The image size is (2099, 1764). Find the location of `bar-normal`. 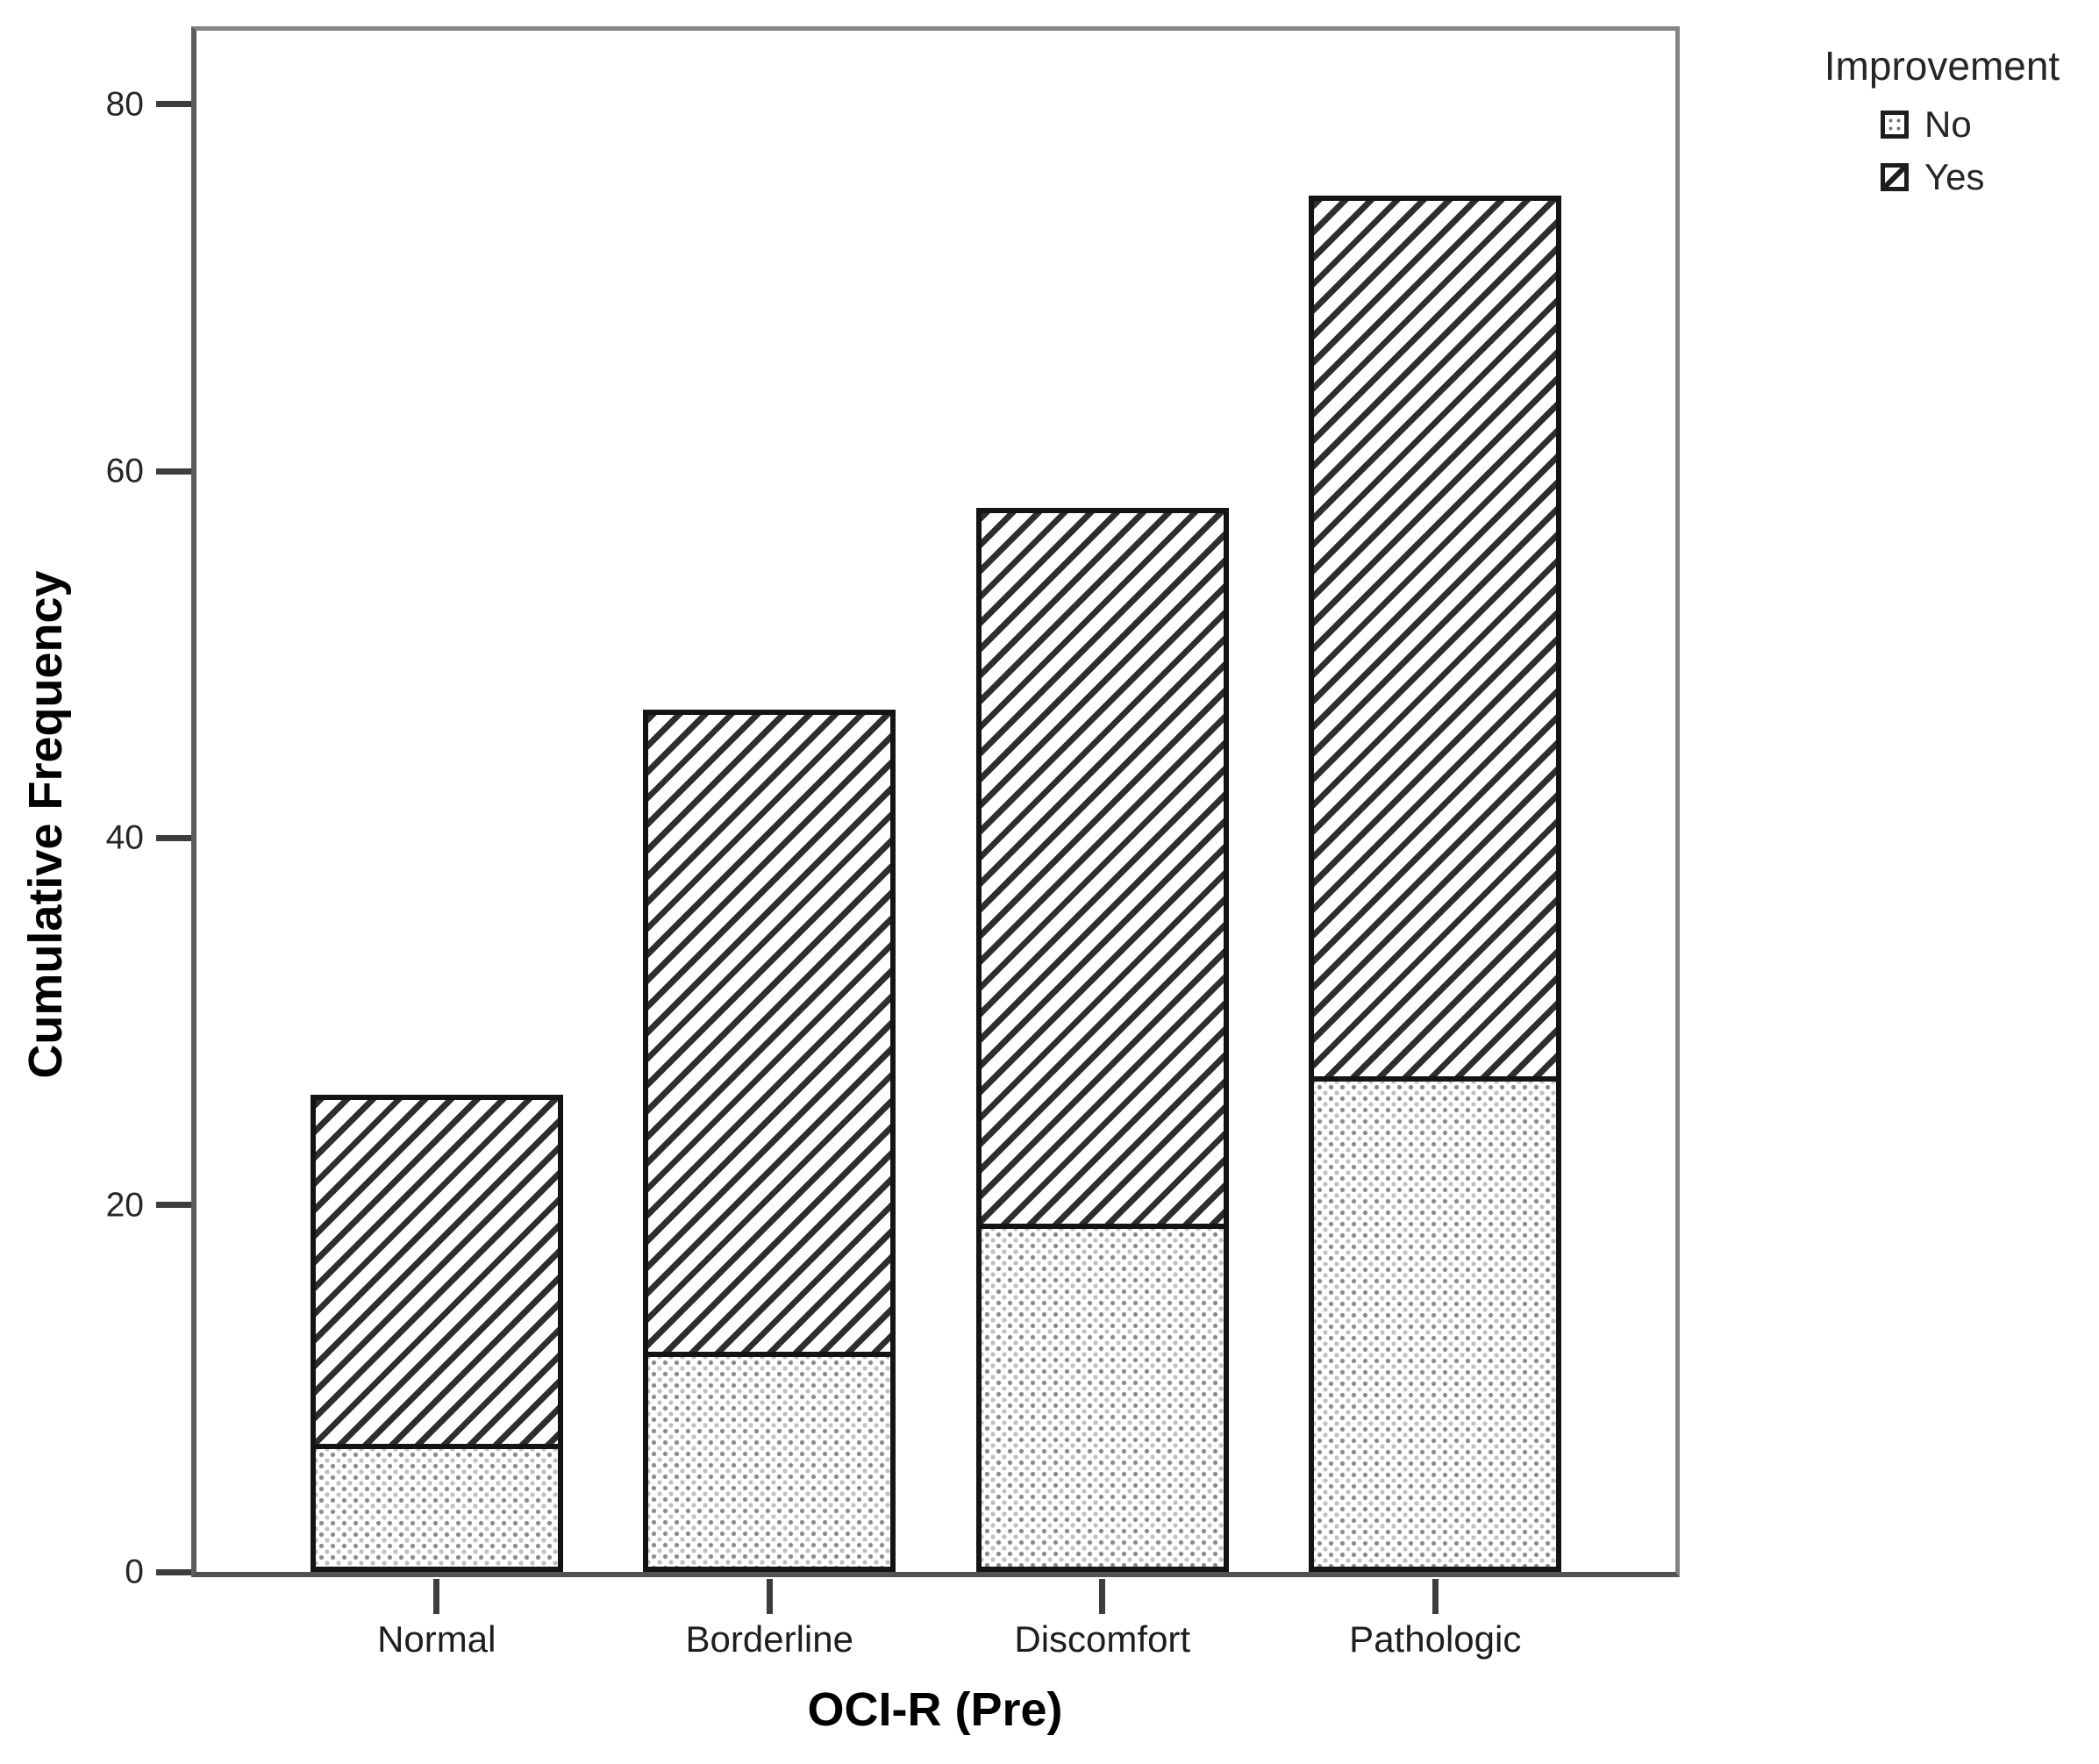

bar-normal is located at coordinates (436, 801).